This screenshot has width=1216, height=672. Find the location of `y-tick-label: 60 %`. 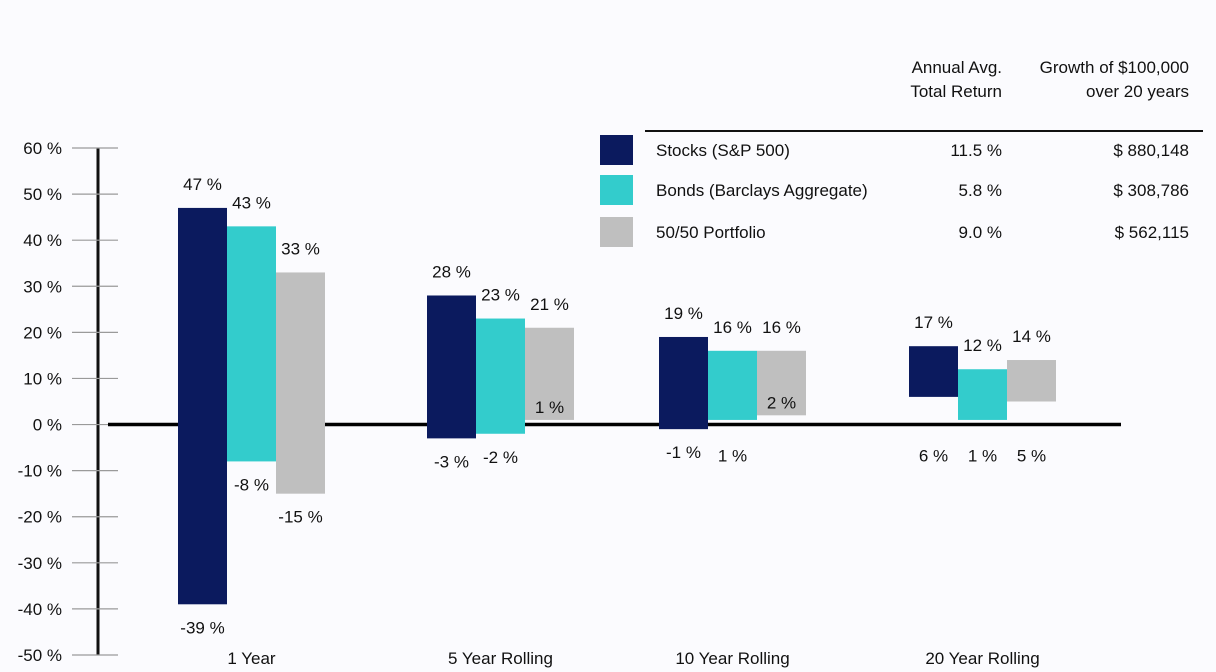

y-tick-label: 60 % is located at coordinates (42, 148).